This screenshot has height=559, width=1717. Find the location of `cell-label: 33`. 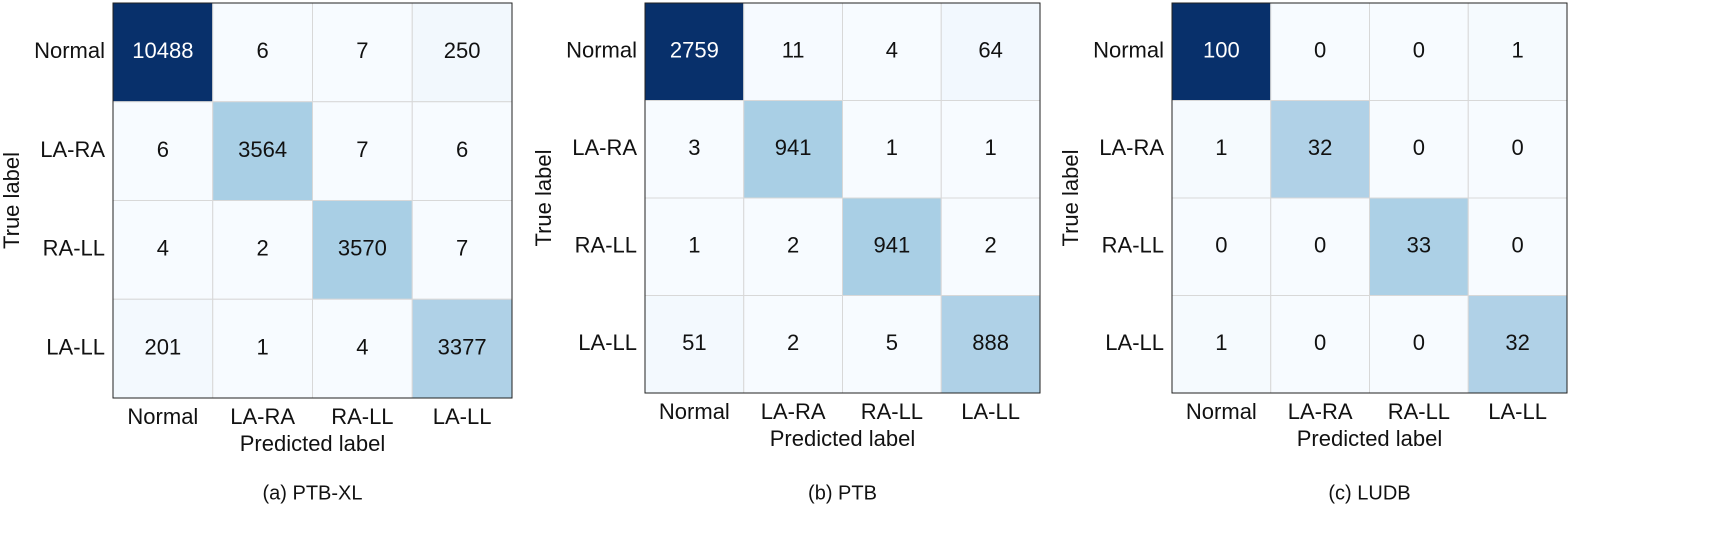

cell-label: 33 is located at coordinates (1419, 245).